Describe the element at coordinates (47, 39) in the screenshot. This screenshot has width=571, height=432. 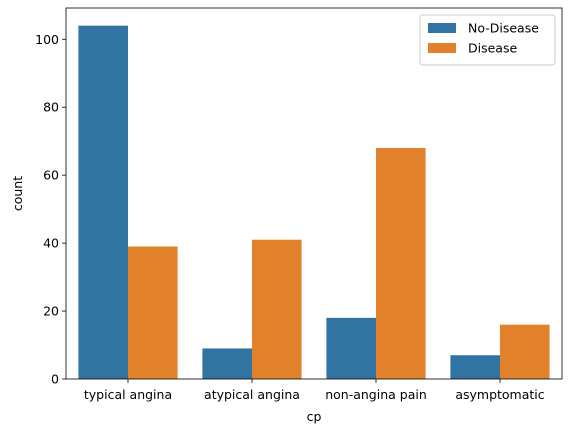
I see `y-tick-label: 100` at that location.